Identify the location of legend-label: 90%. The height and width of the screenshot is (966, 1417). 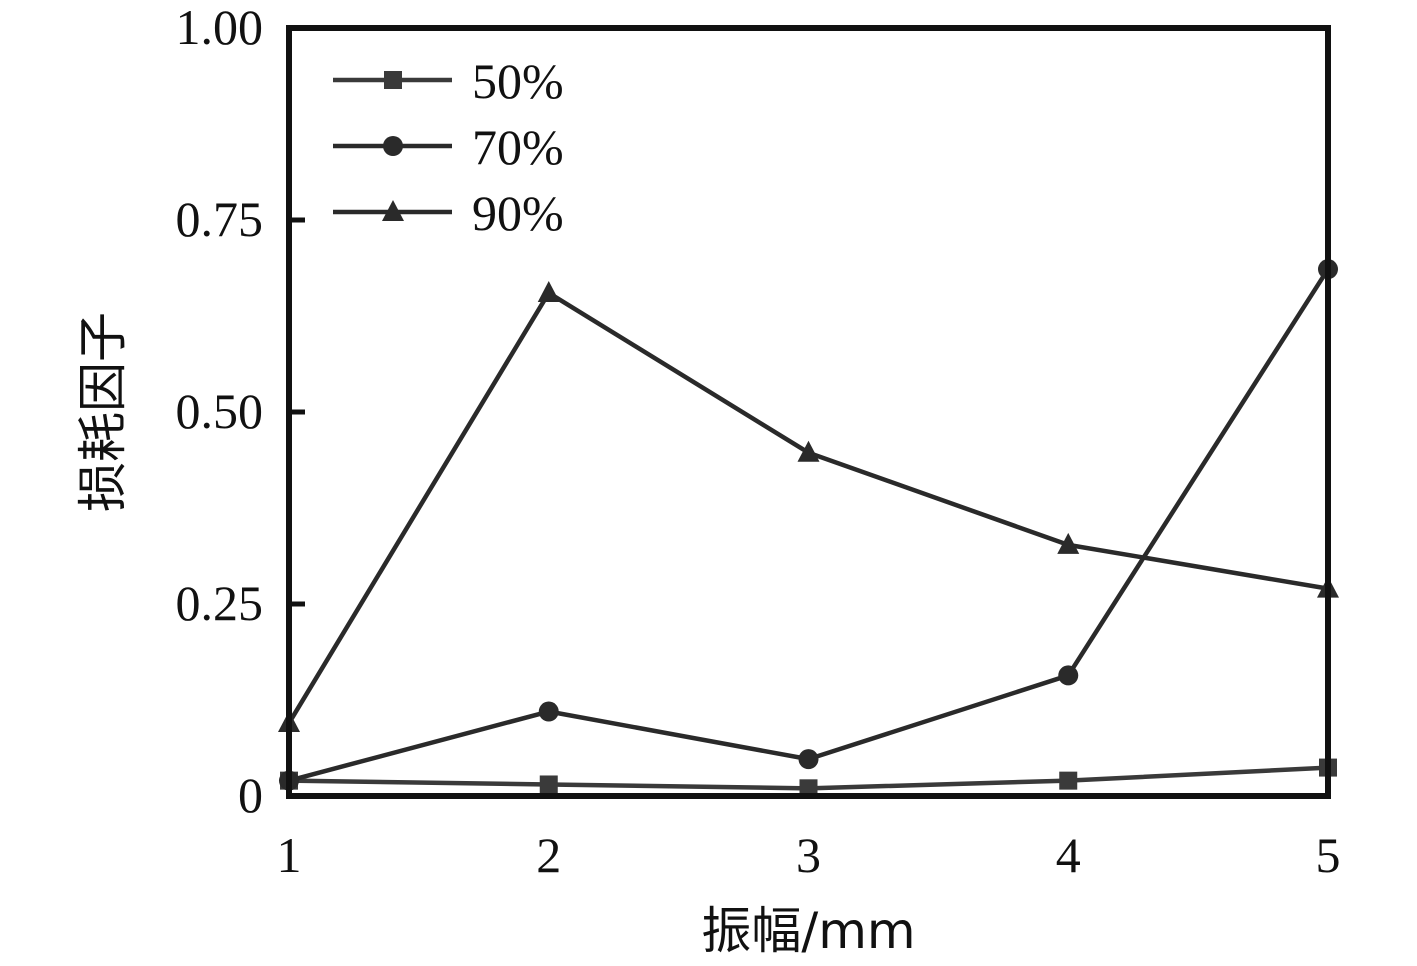
(518, 213).